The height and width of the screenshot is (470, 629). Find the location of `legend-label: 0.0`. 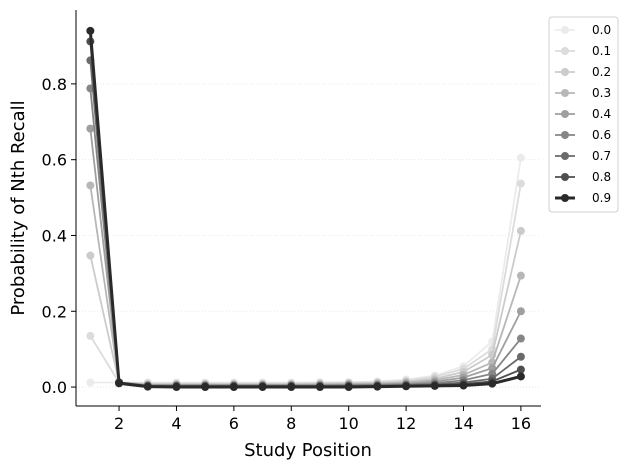

legend-label: 0.0 is located at coordinates (601, 30).